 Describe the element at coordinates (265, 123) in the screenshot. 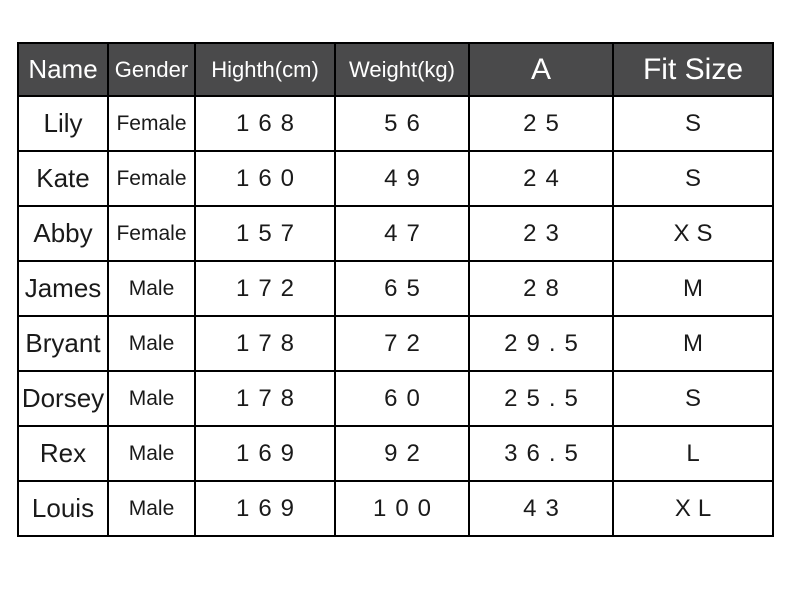

I see `cell-height: 168` at that location.